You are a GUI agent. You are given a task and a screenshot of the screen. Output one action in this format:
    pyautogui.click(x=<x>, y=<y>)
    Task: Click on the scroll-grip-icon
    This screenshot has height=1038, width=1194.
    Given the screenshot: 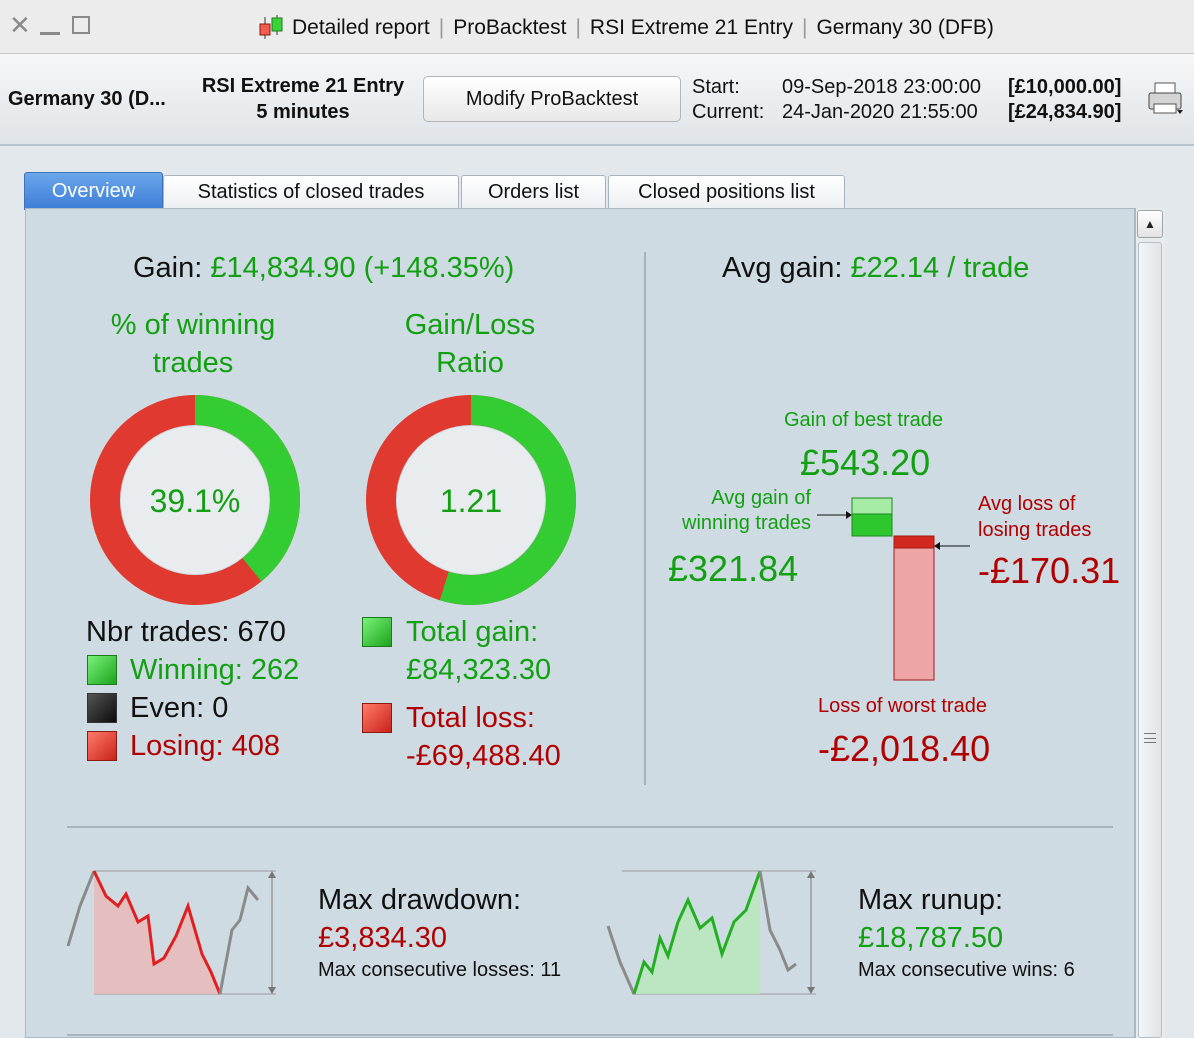 What is the action you would take?
    pyautogui.click(x=1150, y=738)
    